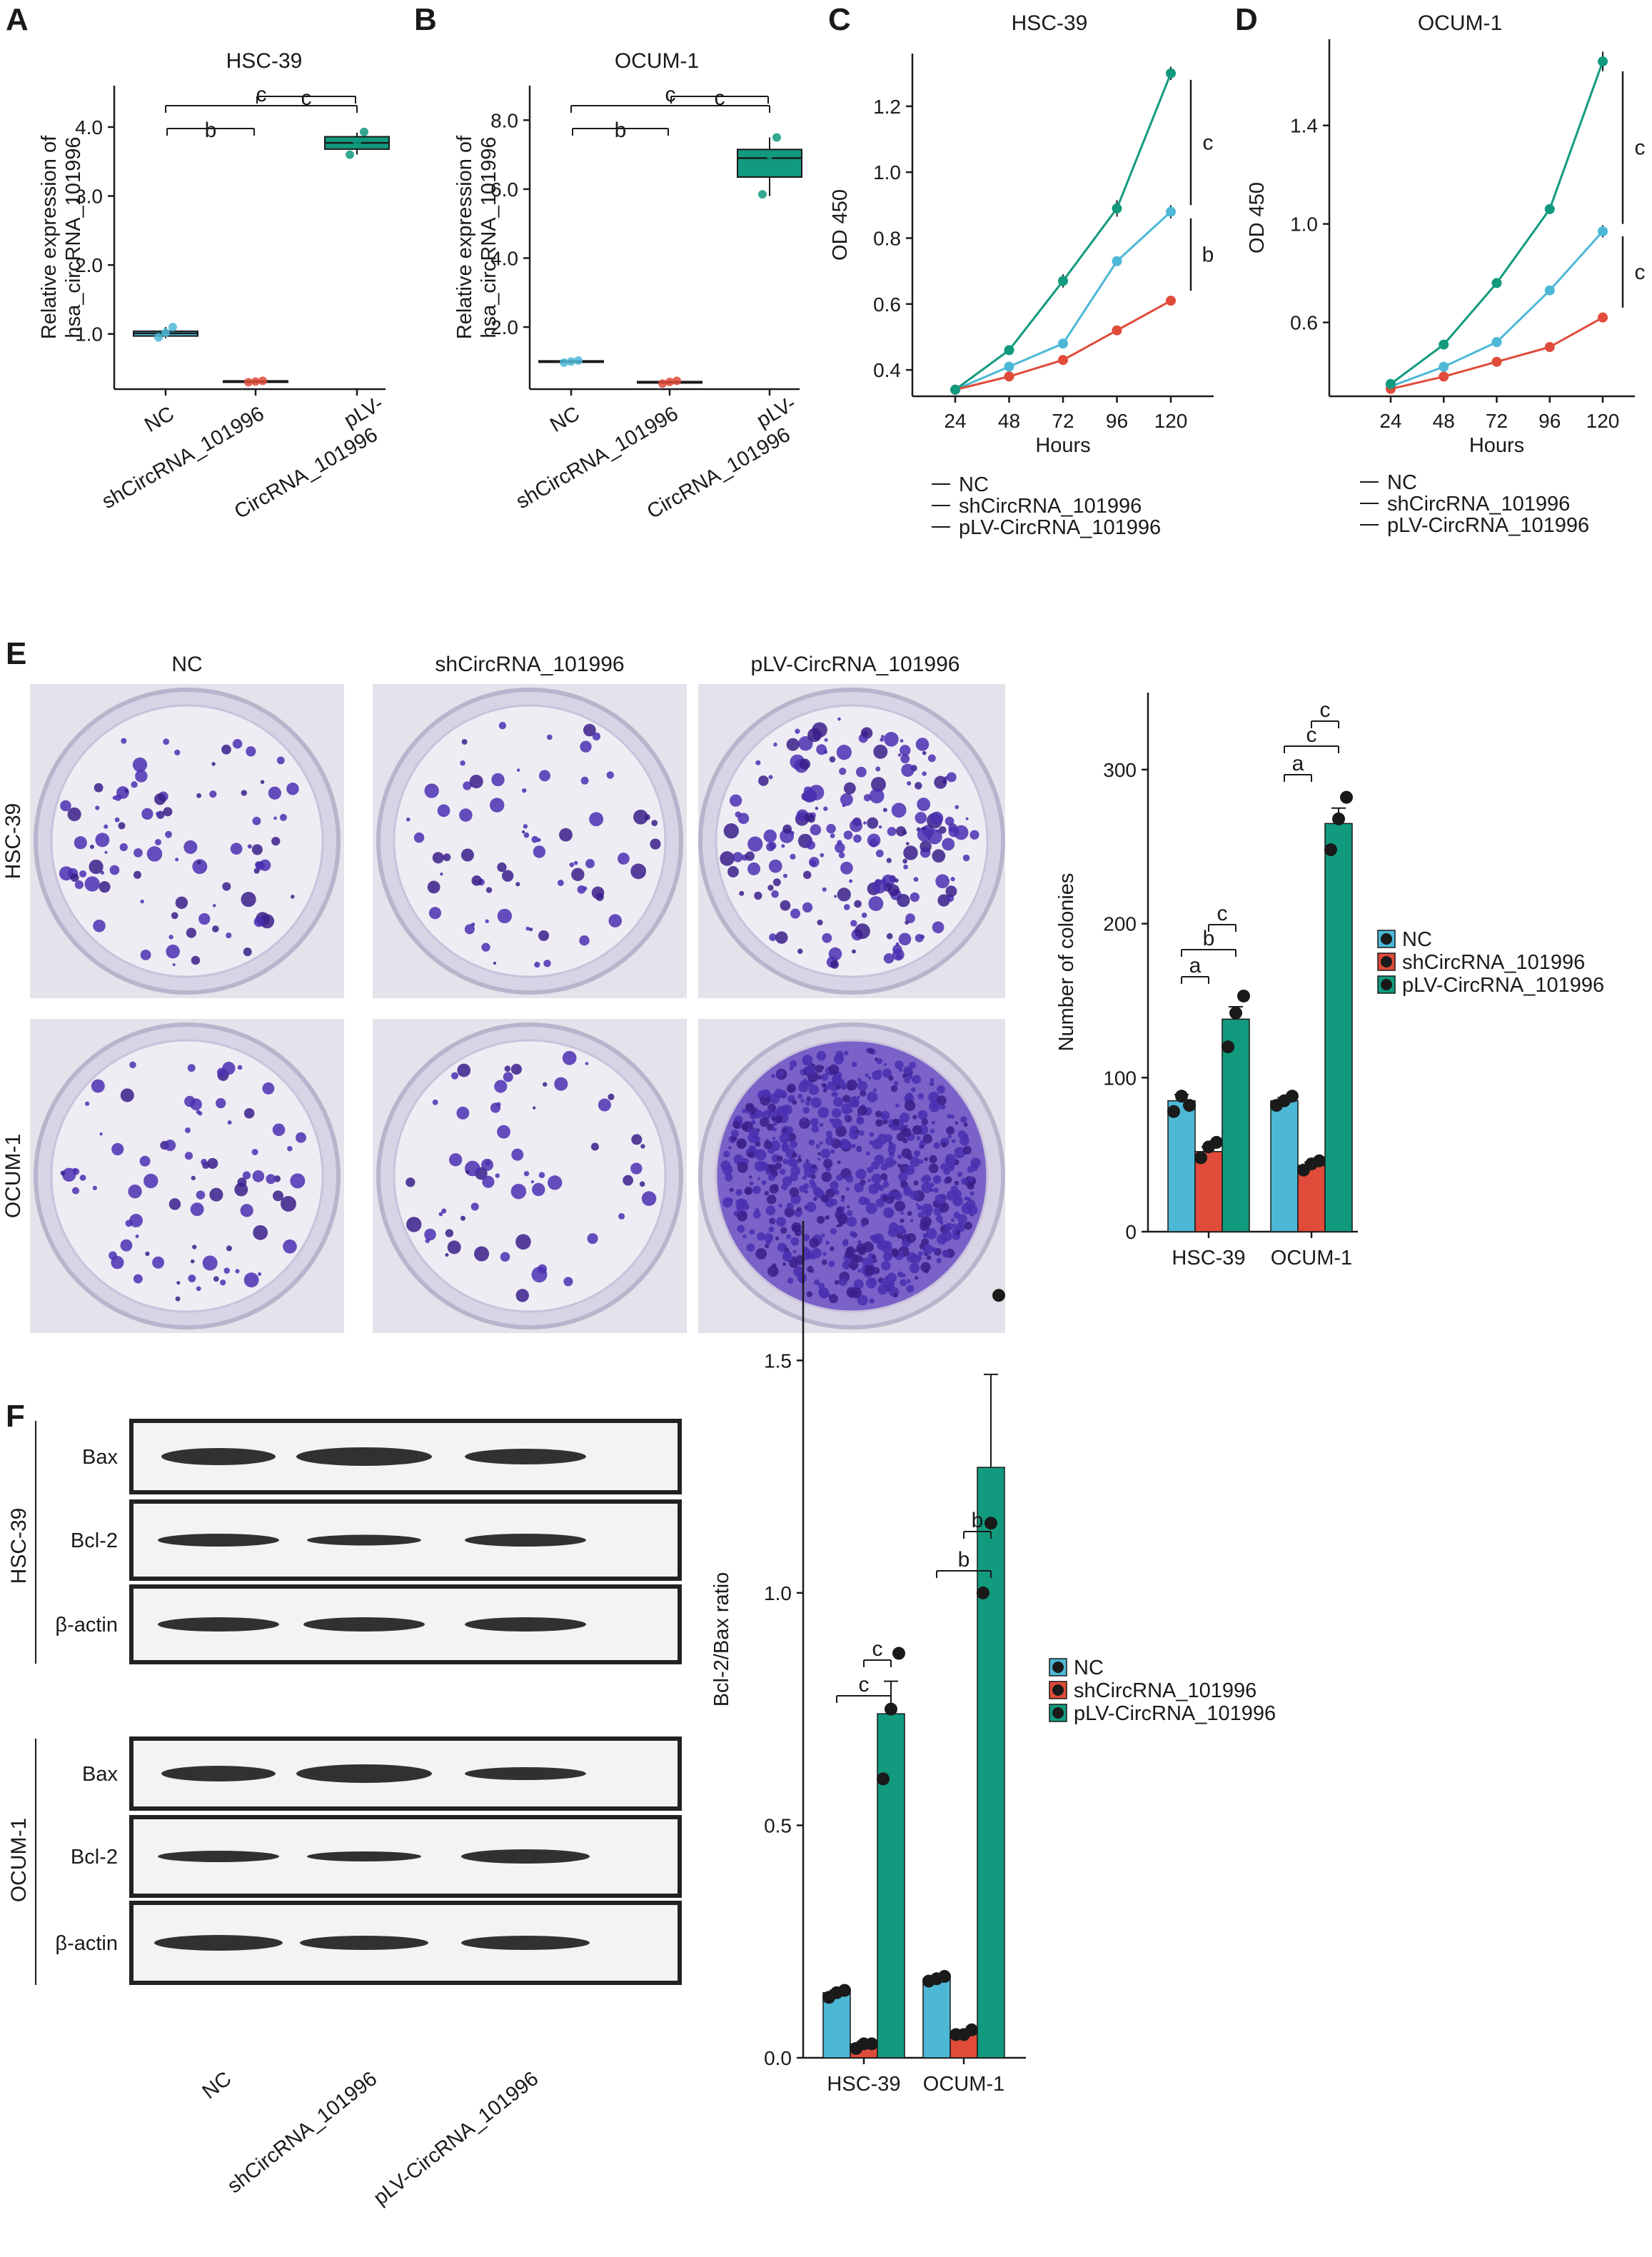  Describe the element at coordinates (1496, 445) in the screenshot. I see `x-axis-title: Hours` at that location.